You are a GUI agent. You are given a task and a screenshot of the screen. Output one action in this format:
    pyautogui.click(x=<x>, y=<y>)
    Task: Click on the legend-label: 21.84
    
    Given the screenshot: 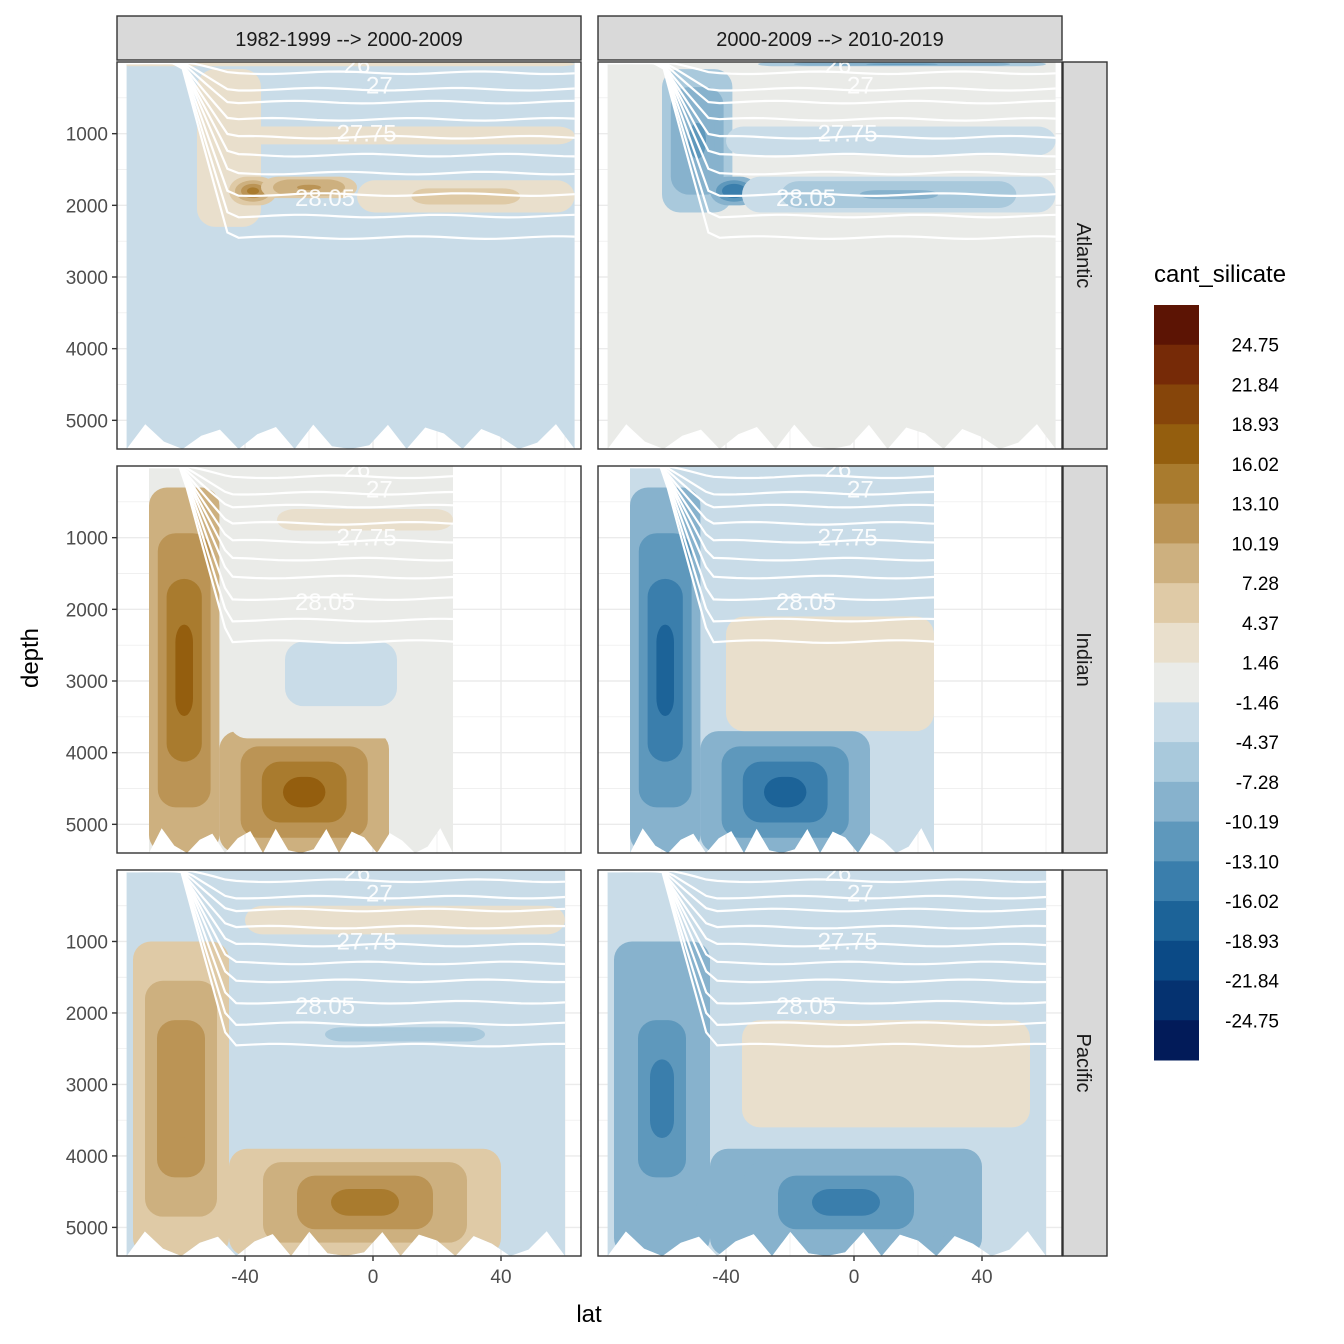 What is the action you would take?
    pyautogui.click(x=1255, y=385)
    